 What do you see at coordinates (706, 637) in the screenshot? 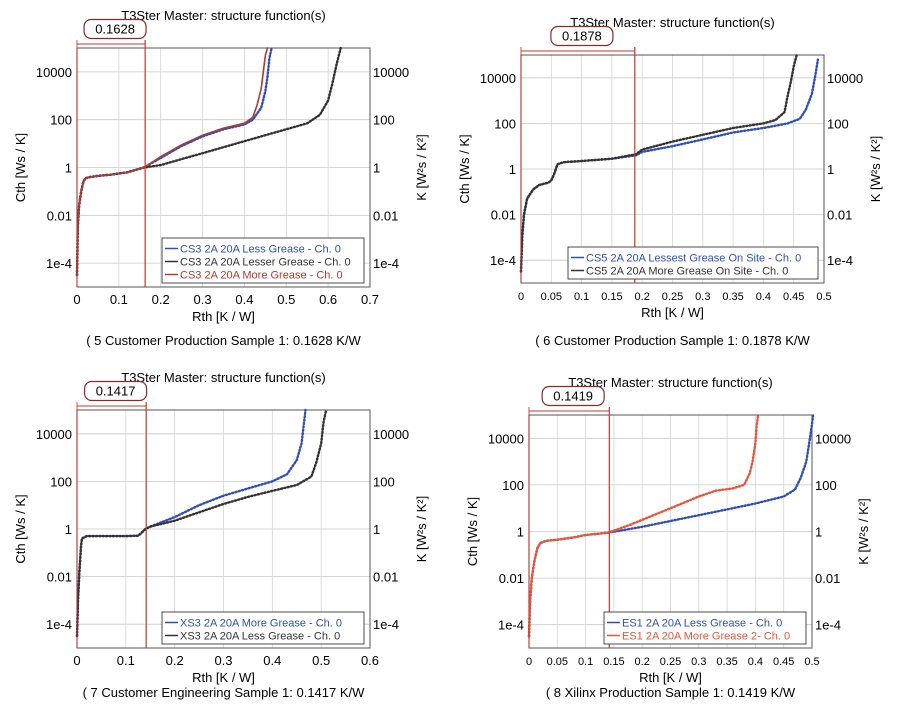
I see `legend-entry: ES1 2A 20A More Grease 2- Ch. 0` at bounding box center [706, 637].